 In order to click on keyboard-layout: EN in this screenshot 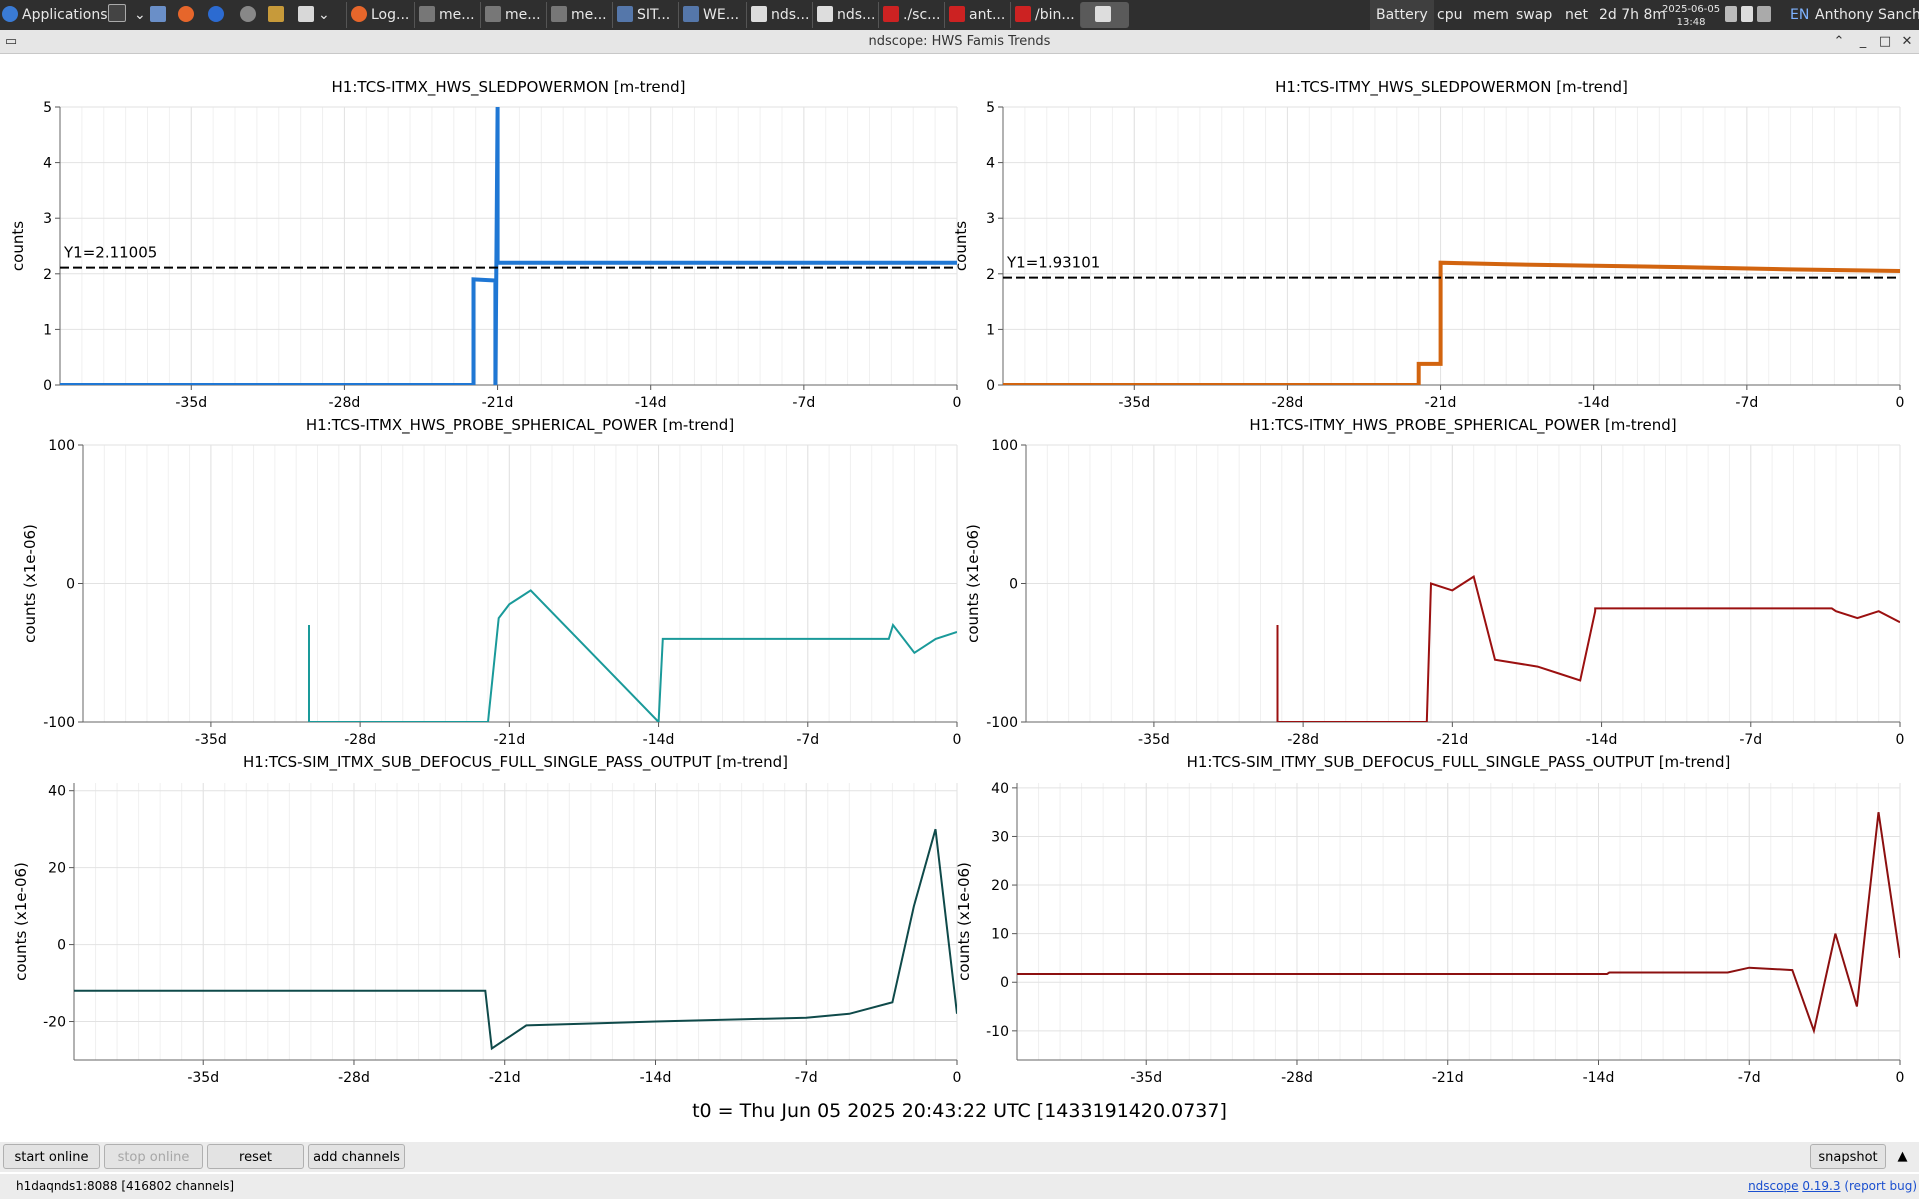, I will do `click(1799, 15)`.